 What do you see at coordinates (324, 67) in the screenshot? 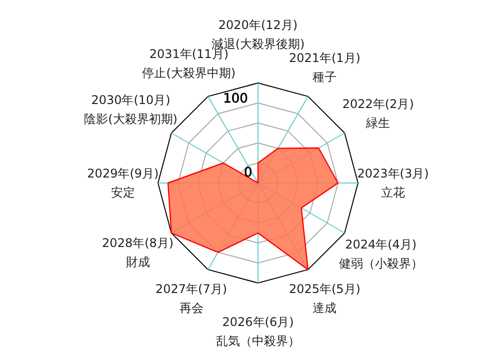
I see `spoke-label: 2021年(1月) 種子` at bounding box center [324, 67].